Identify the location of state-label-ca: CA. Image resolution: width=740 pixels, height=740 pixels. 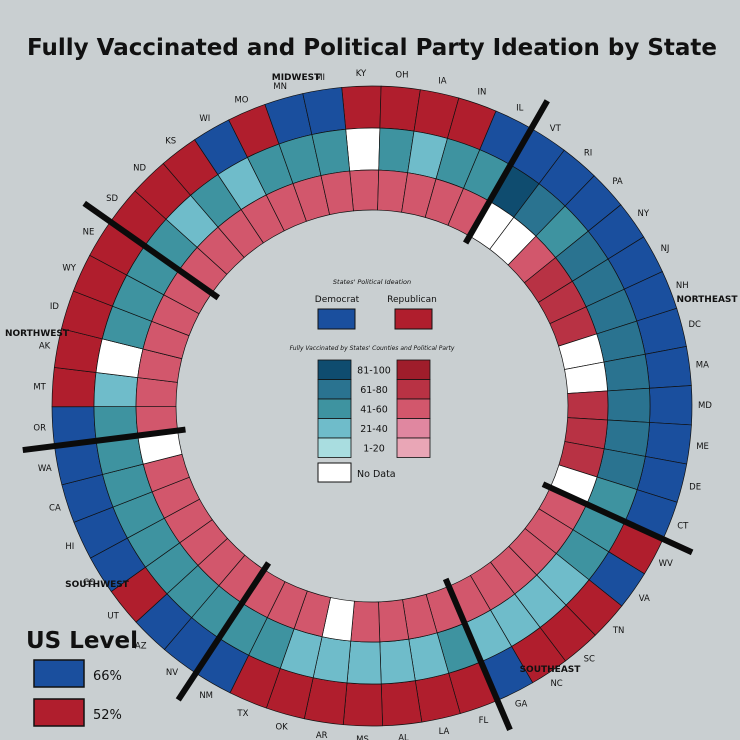
(55, 509).